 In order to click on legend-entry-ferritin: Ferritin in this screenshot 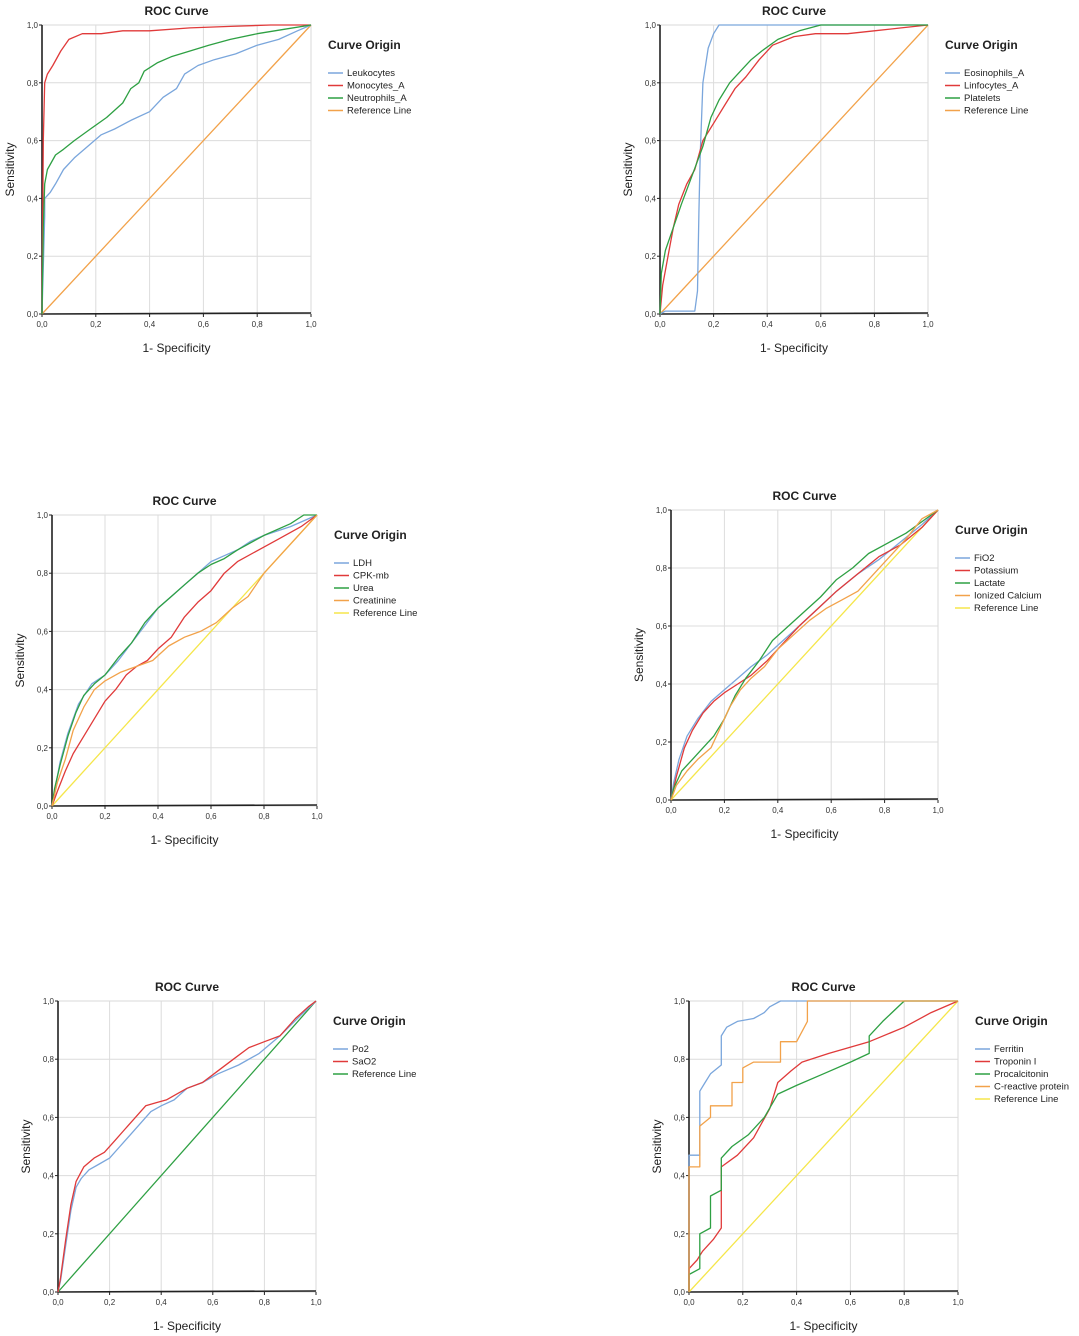, I will do `click(1009, 1049)`.